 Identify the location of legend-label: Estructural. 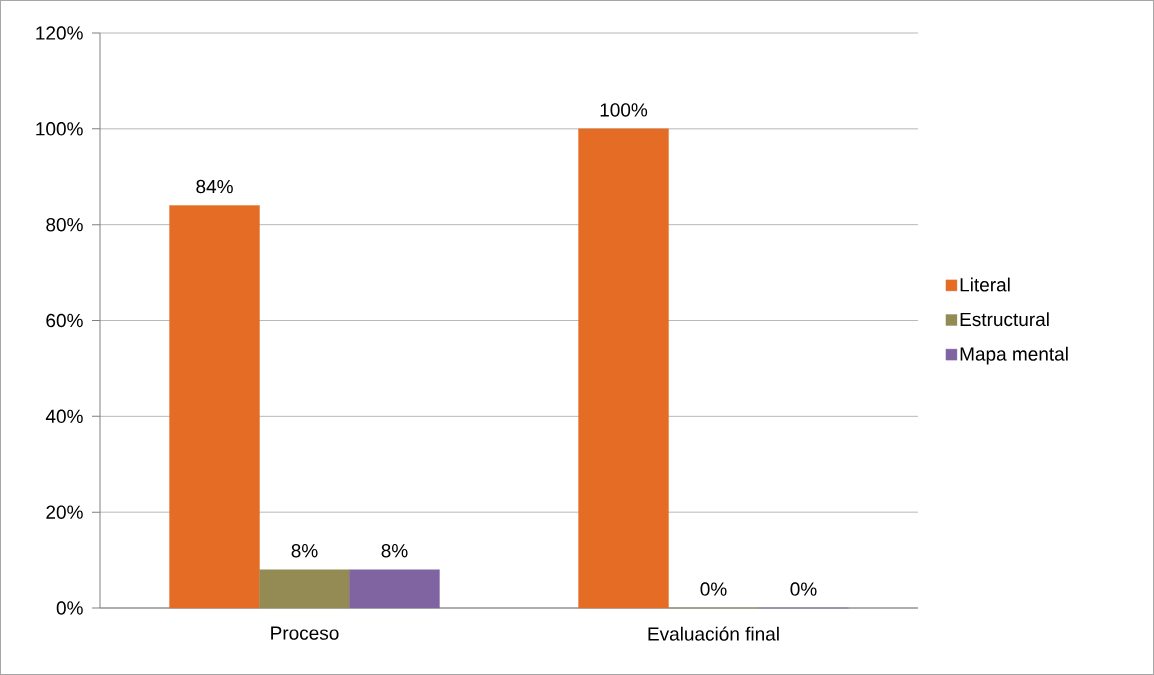
(1004, 319).